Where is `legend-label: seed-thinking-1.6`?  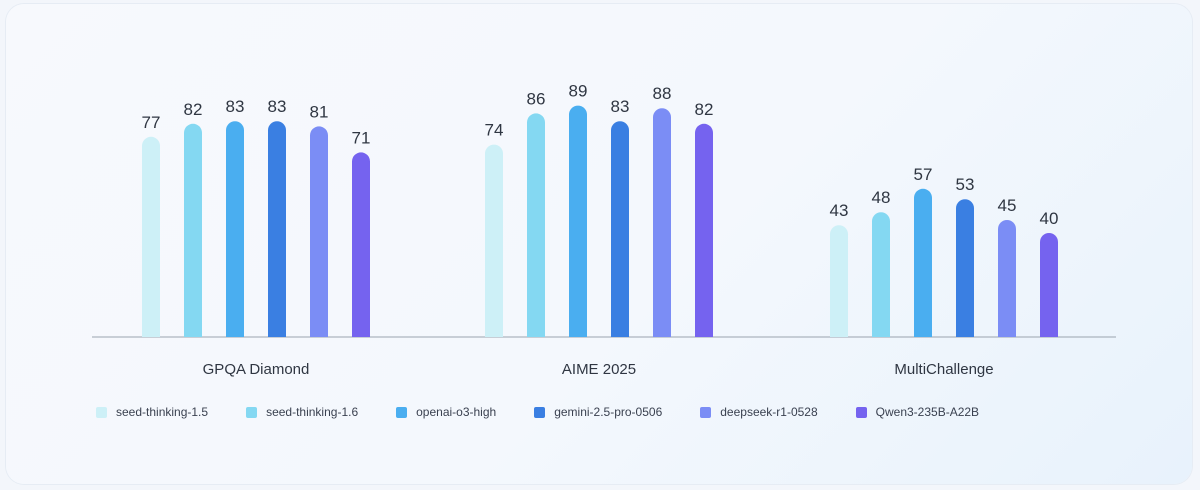
legend-label: seed-thinking-1.6 is located at coordinates (312, 412).